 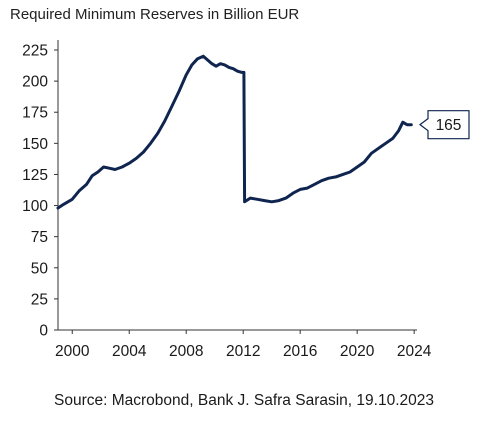 I want to click on value-callout: 165, so click(x=444, y=125).